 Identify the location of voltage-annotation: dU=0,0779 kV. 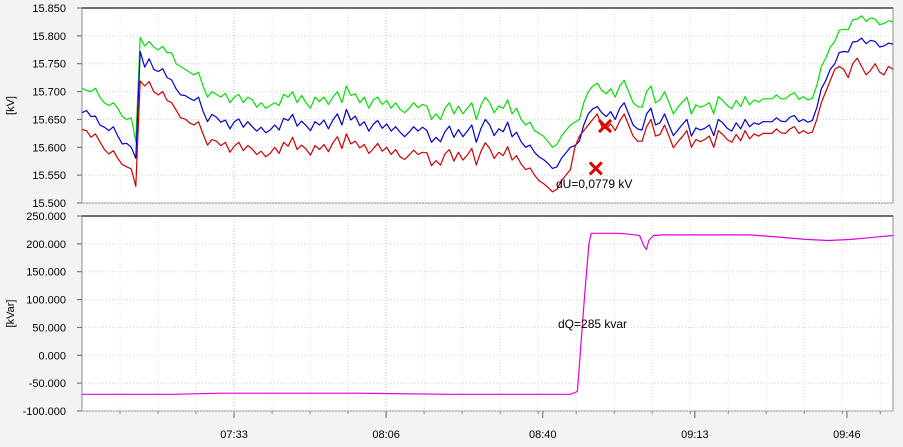
(594, 184).